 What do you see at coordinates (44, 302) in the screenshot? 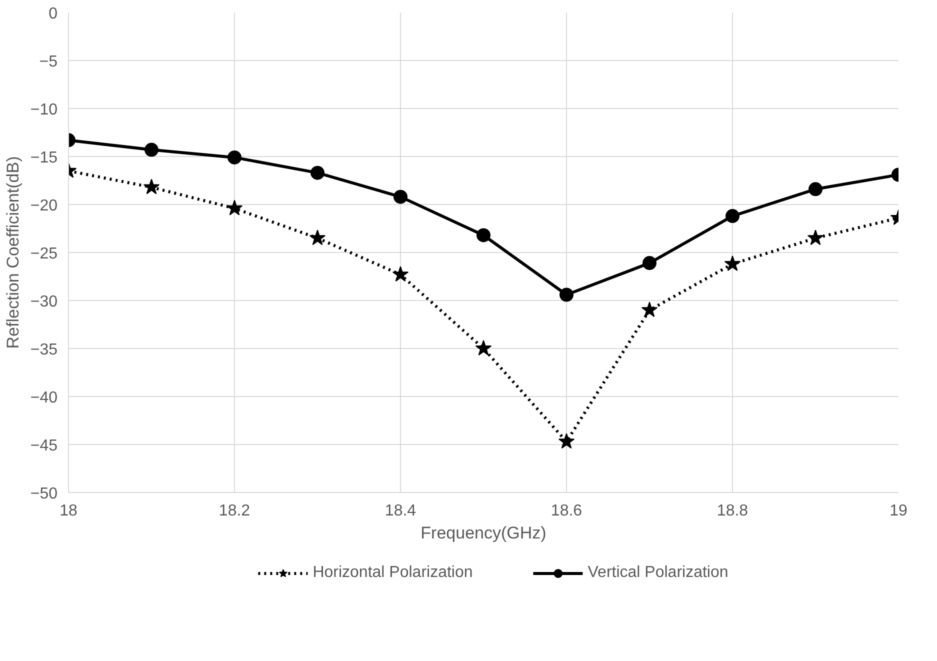
I see `y-tick-label: −30` at bounding box center [44, 302].